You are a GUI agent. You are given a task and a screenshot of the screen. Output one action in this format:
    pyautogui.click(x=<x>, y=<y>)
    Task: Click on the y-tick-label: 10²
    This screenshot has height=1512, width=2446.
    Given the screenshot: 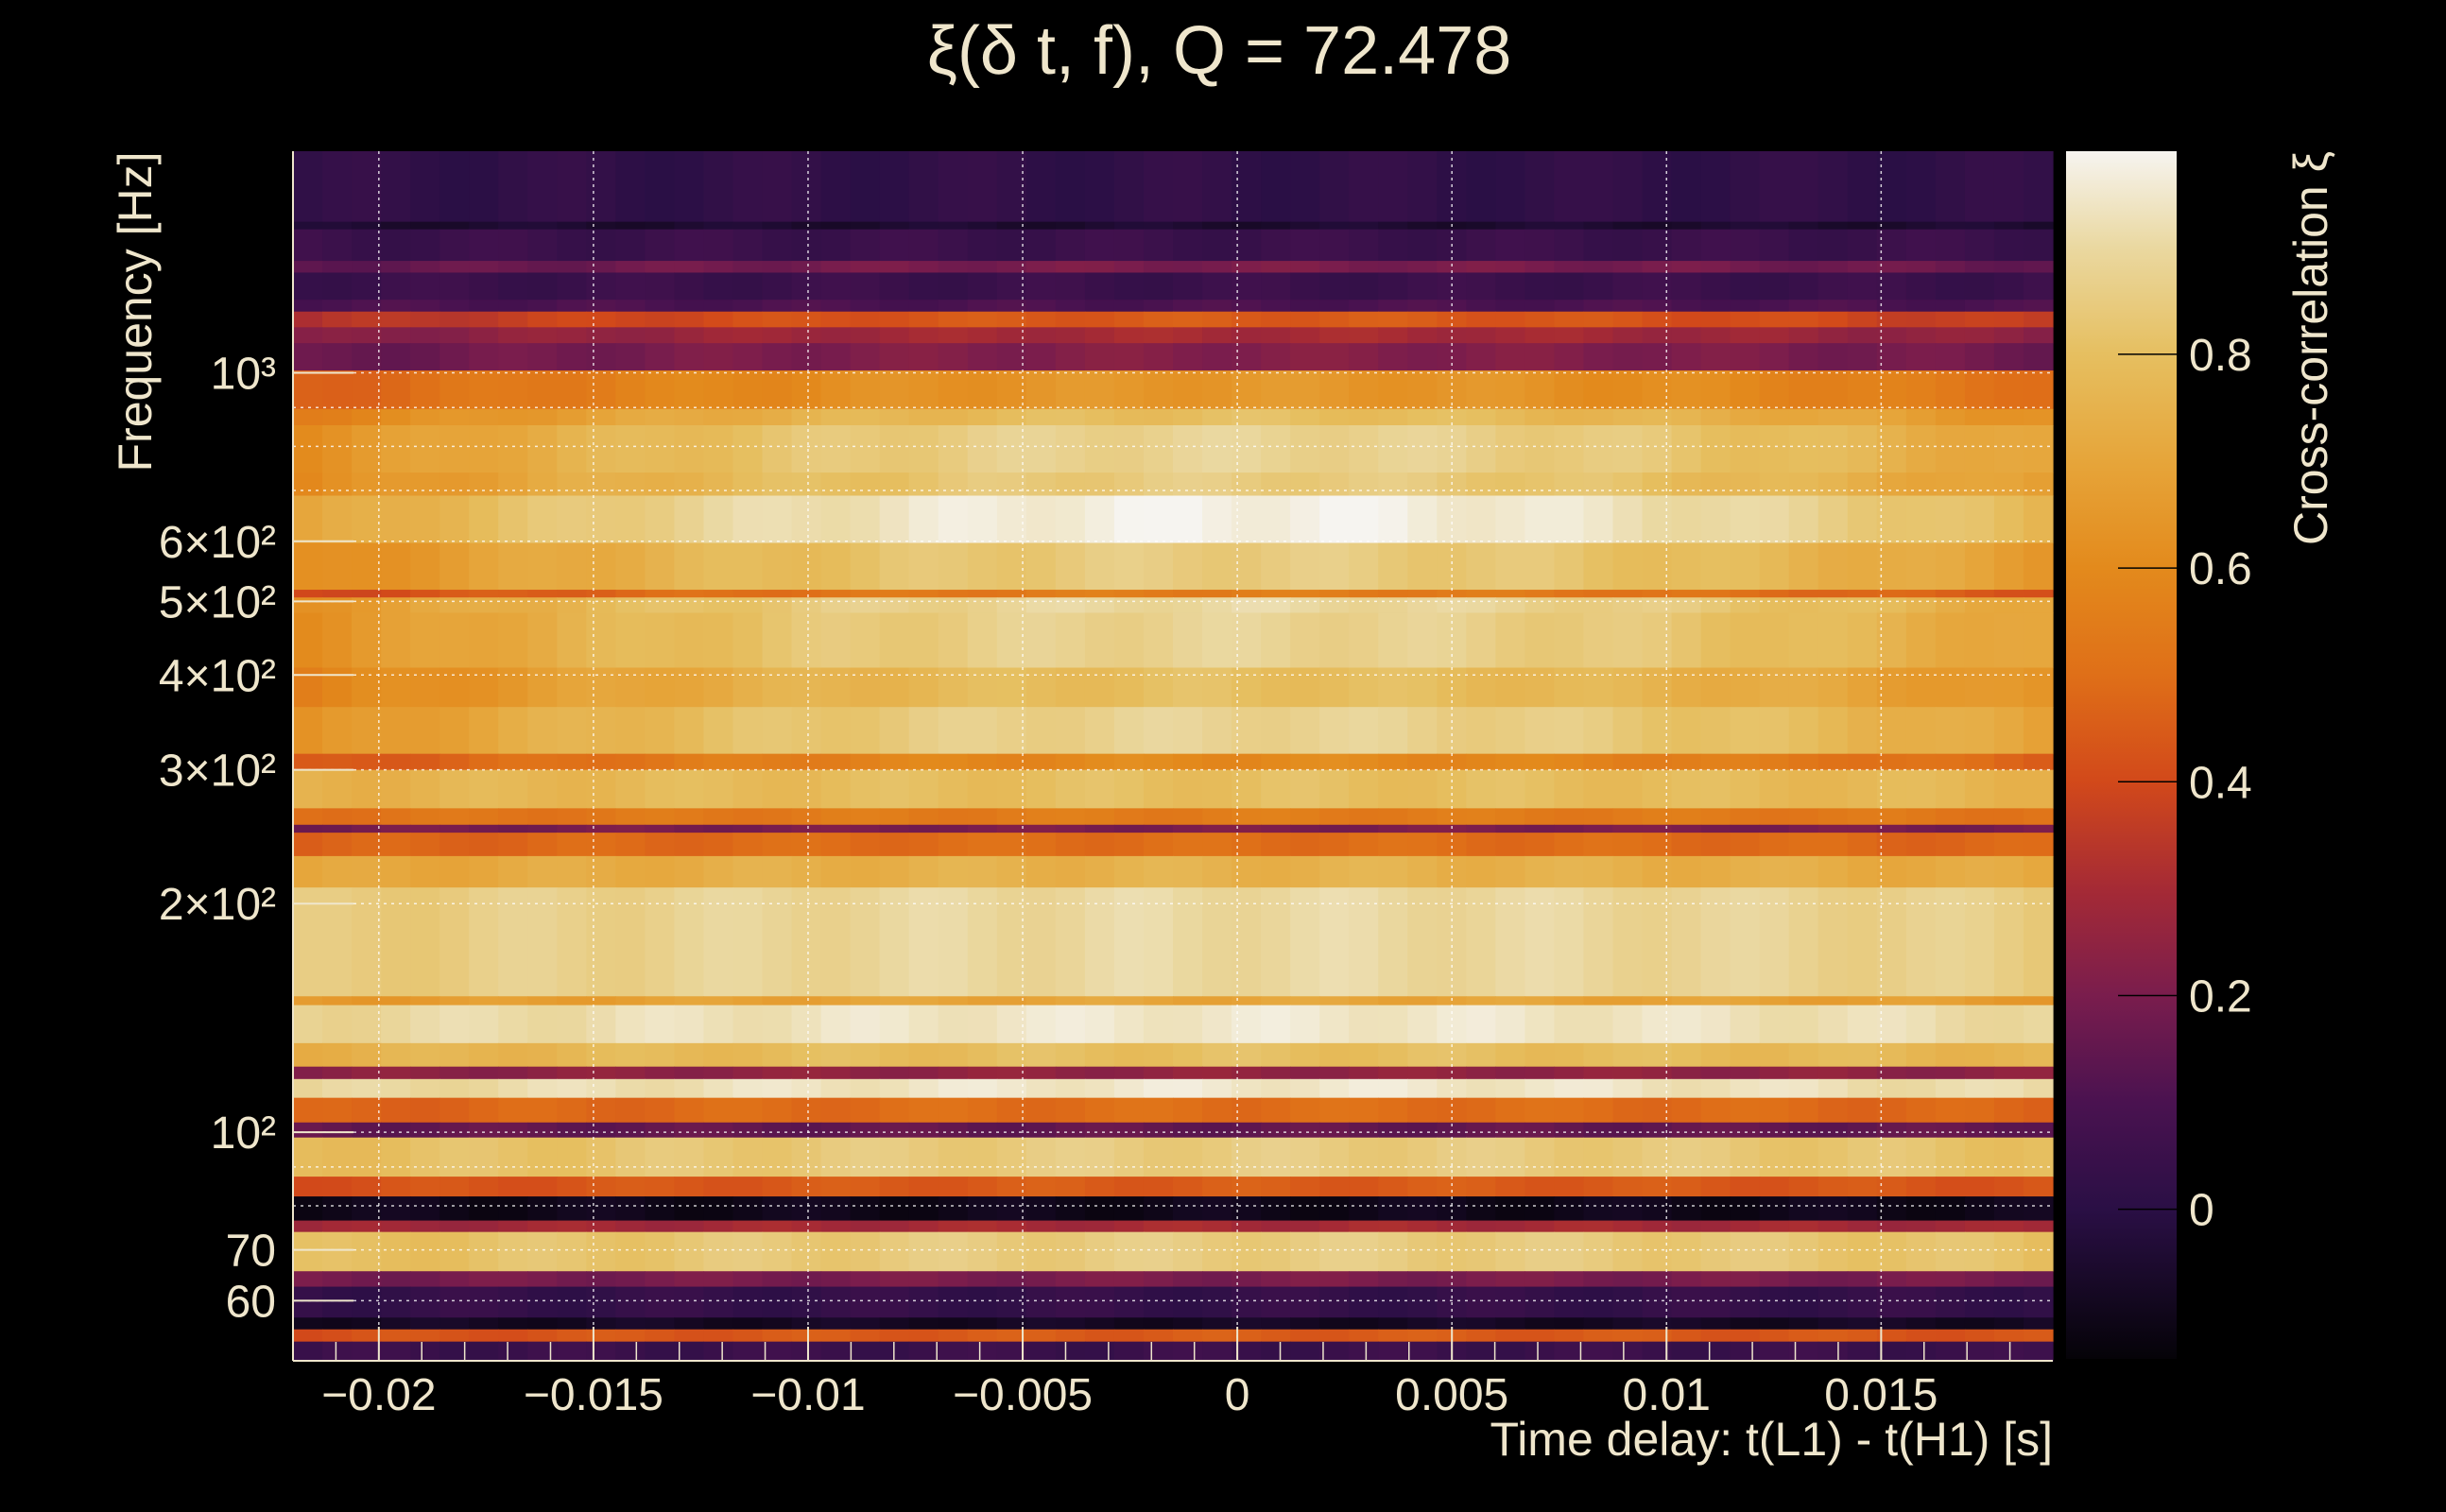 What is the action you would take?
    pyautogui.click(x=243, y=1133)
    